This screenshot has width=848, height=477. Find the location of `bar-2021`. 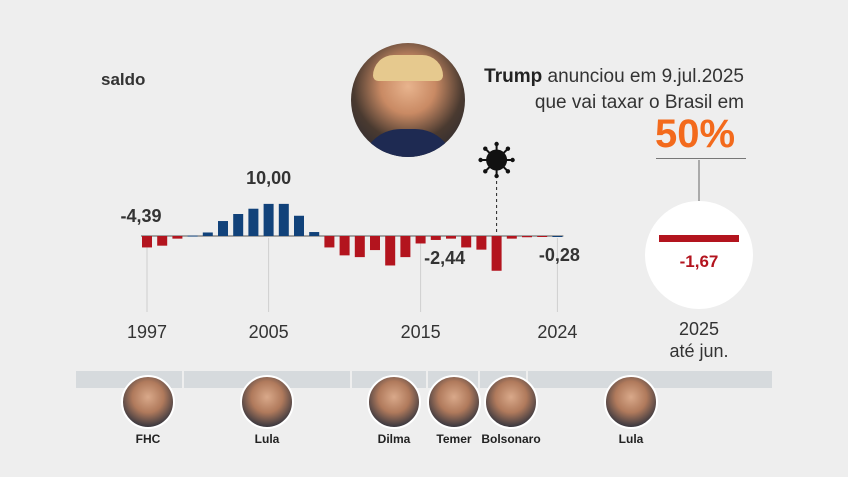

bar-2021 is located at coordinates (511, 237).